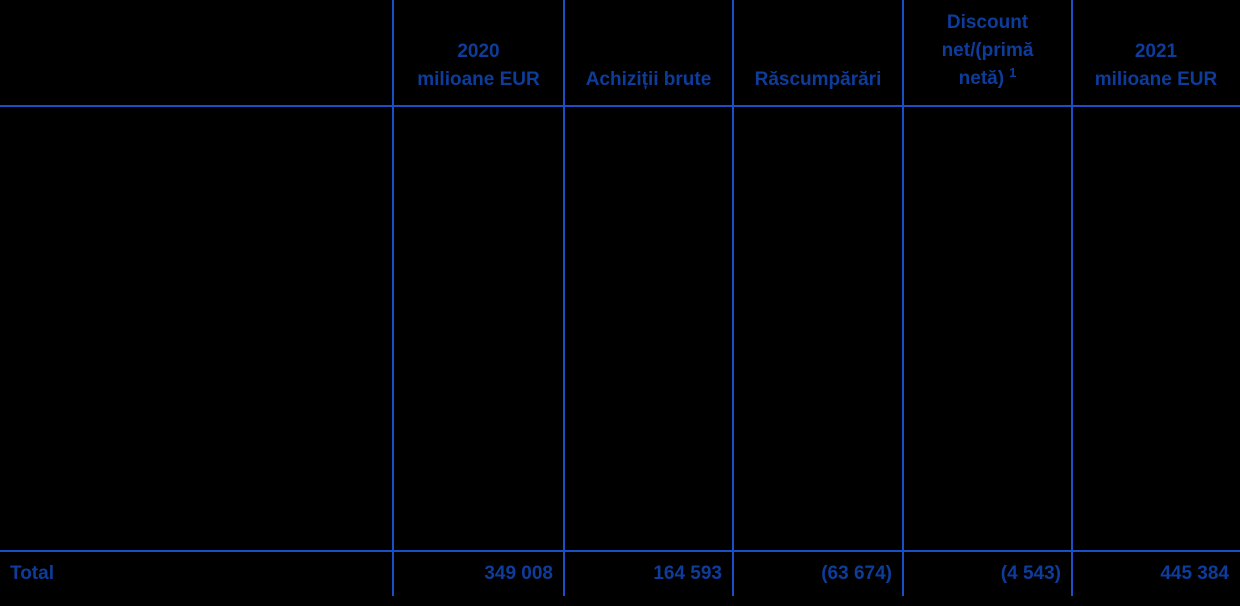  I want to click on header-discount-net: Discount net/(primă netă) 1, so click(987, 52).